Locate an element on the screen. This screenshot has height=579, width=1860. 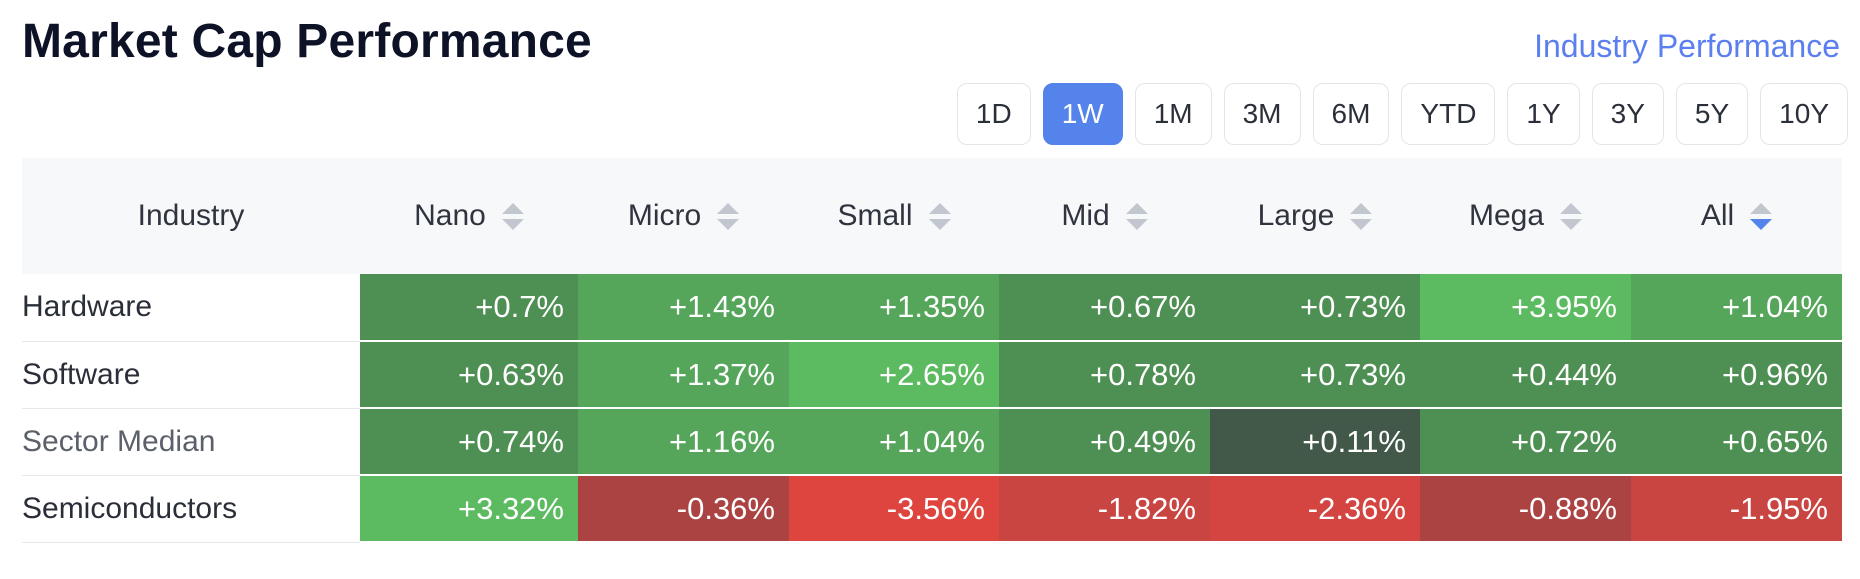
industry-name: Sector Median is located at coordinates (191, 442).